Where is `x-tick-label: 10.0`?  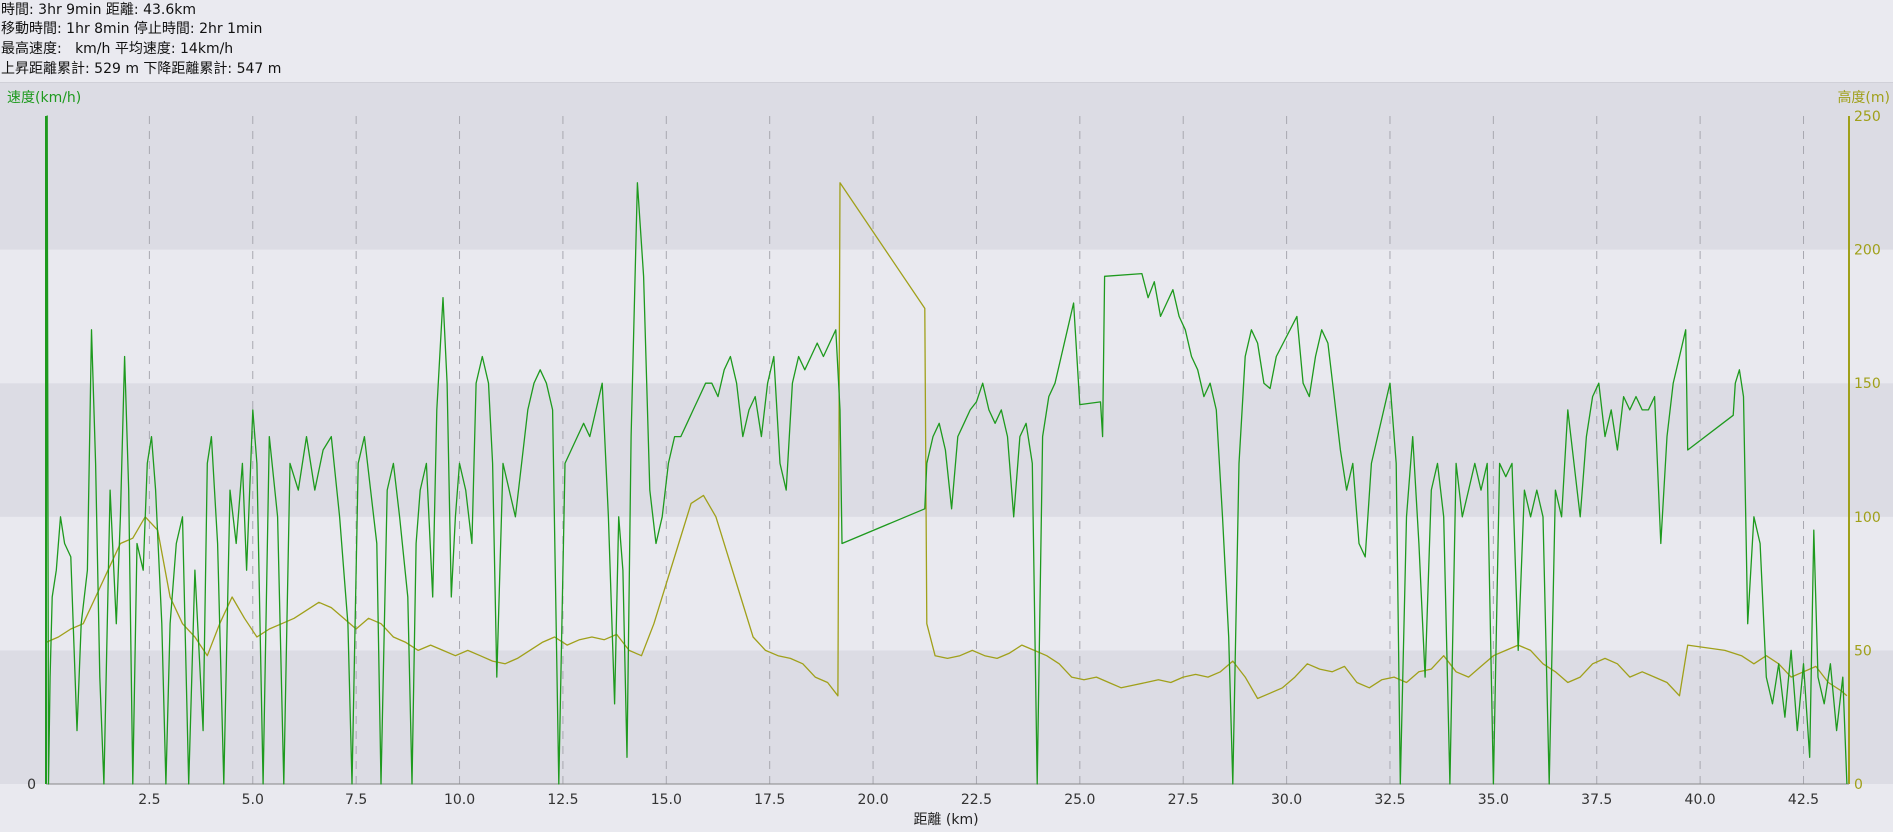 x-tick-label: 10.0 is located at coordinates (459, 800).